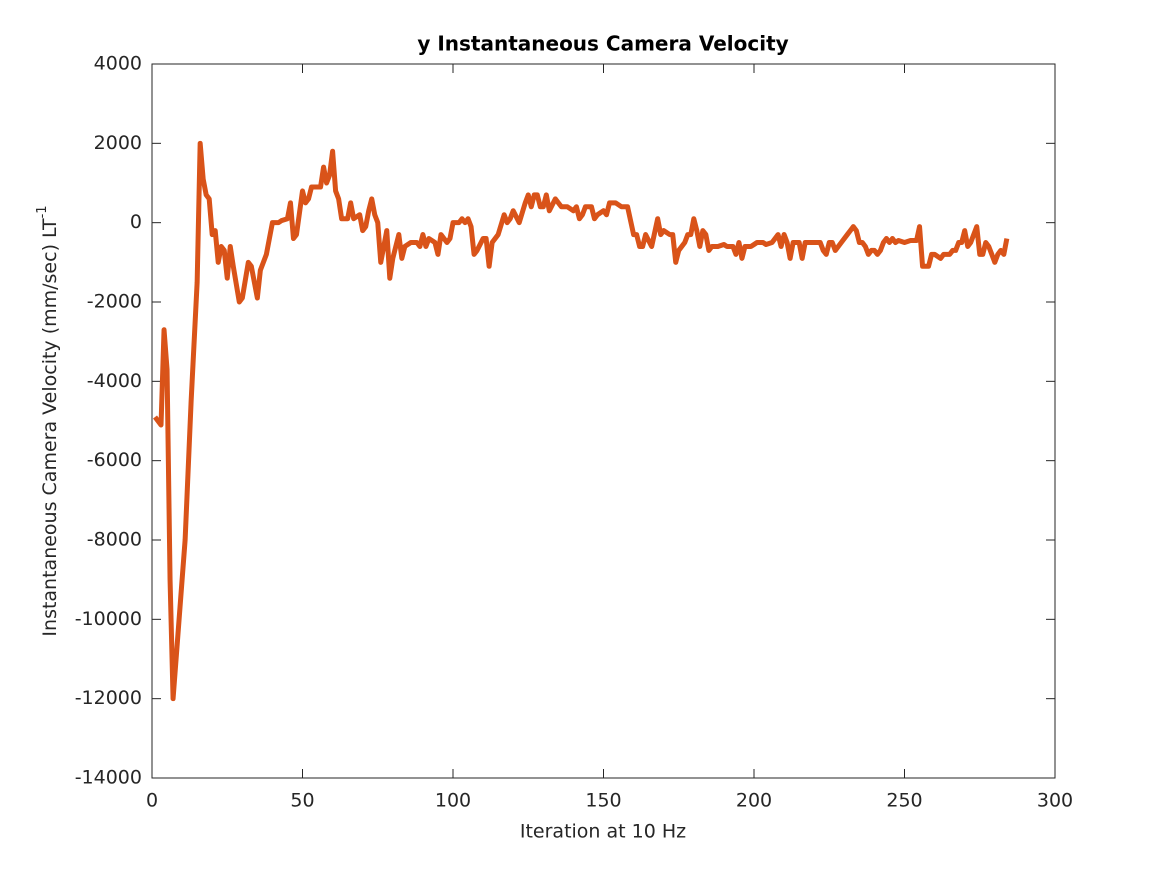 Image resolution: width=1167 pixels, height=875 pixels. I want to click on y-tick-label: -12000, so click(108, 698).